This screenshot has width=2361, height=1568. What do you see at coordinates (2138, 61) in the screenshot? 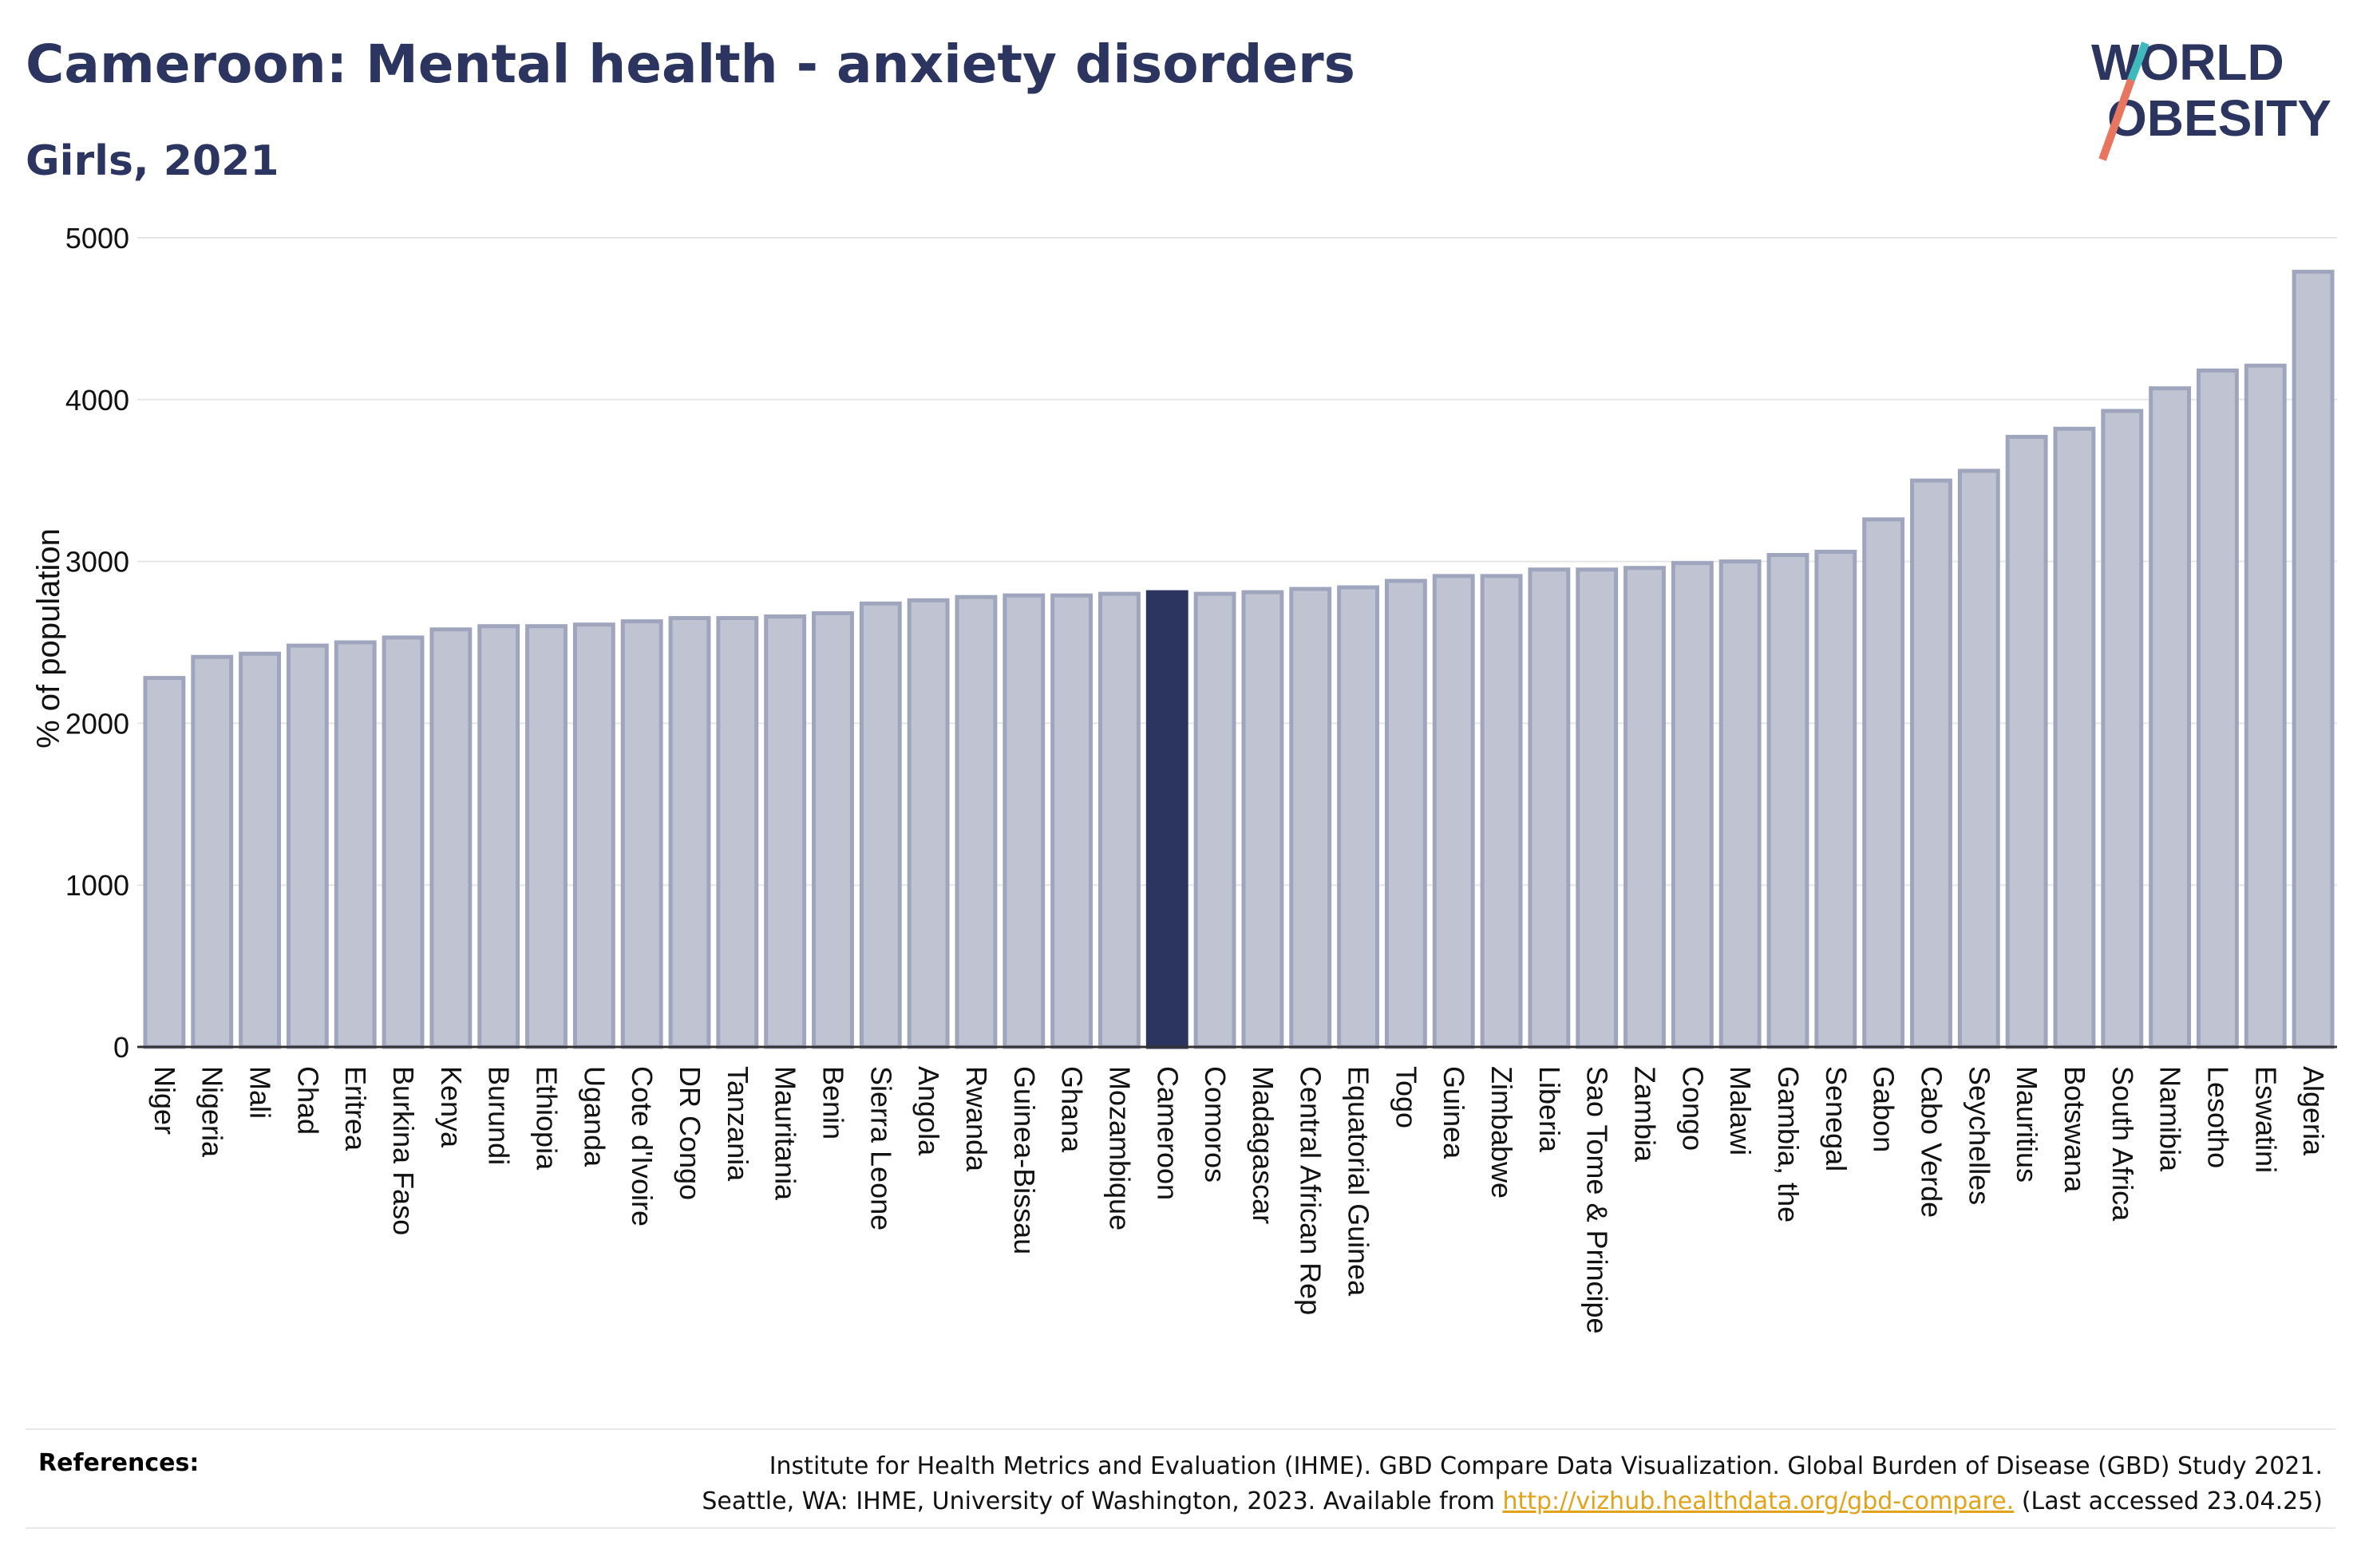
I see `logo-slash-teal` at bounding box center [2138, 61].